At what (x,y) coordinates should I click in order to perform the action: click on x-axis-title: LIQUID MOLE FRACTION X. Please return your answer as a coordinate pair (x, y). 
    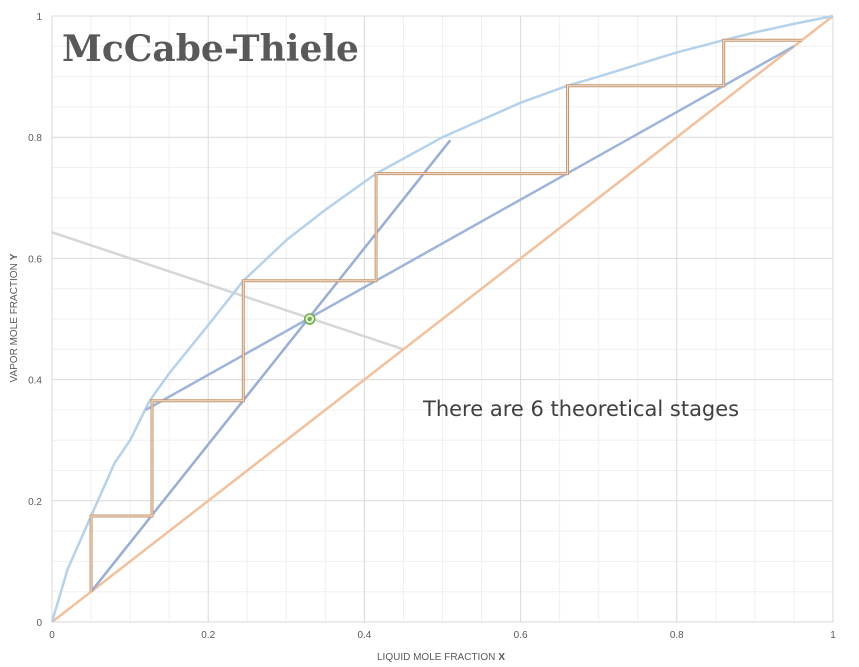
    Looking at the image, I should click on (441, 657).